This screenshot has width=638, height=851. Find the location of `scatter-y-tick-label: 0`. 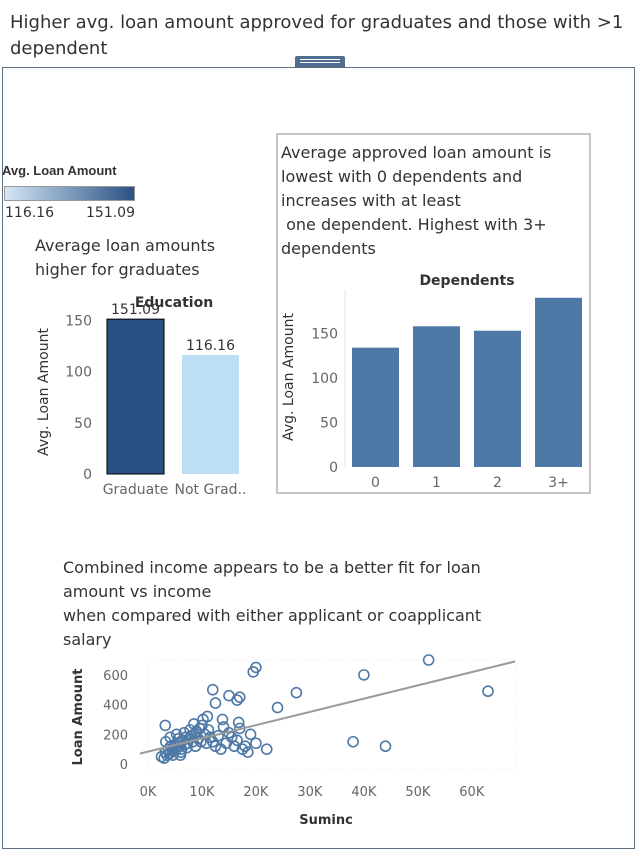

scatter-y-tick-label: 0 is located at coordinates (124, 765).